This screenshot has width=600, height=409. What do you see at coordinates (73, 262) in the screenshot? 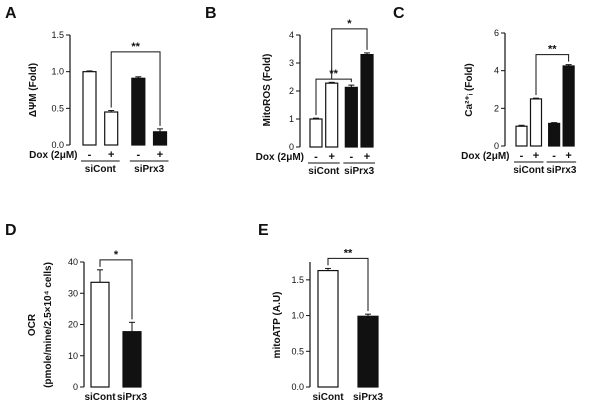
I see `y-tick-label: 40` at bounding box center [73, 262].